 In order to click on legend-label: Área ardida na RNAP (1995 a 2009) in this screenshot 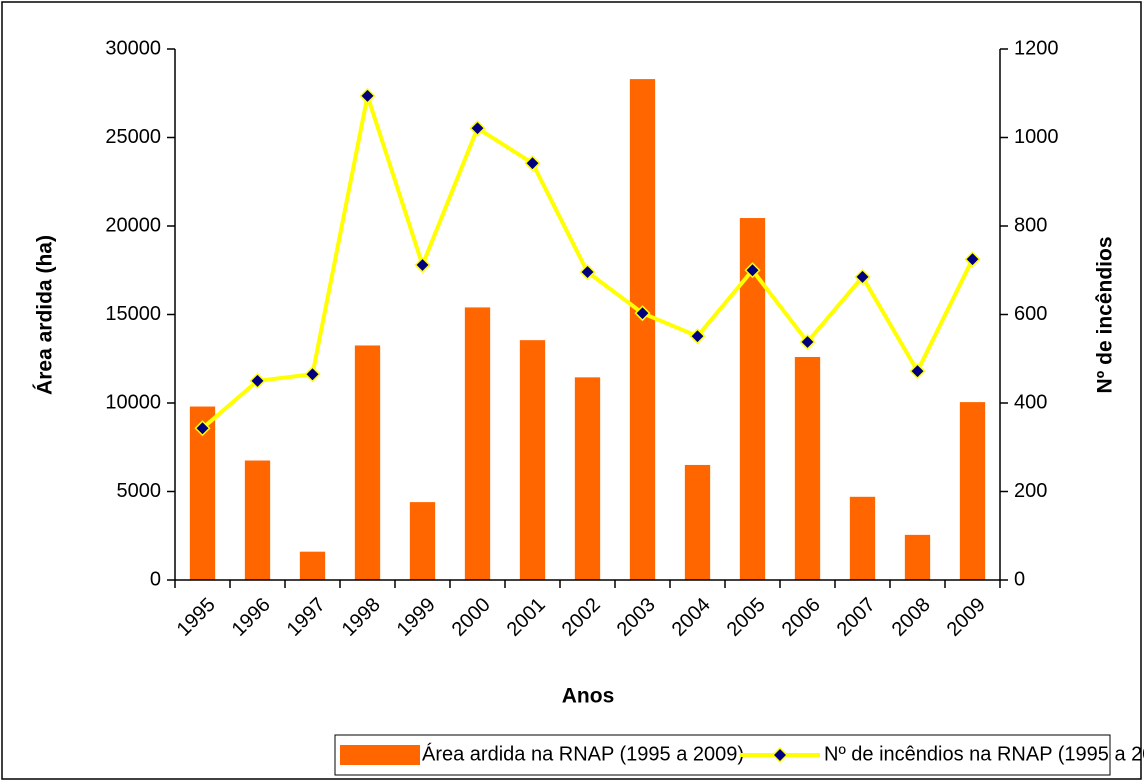, I will do `click(583, 753)`.